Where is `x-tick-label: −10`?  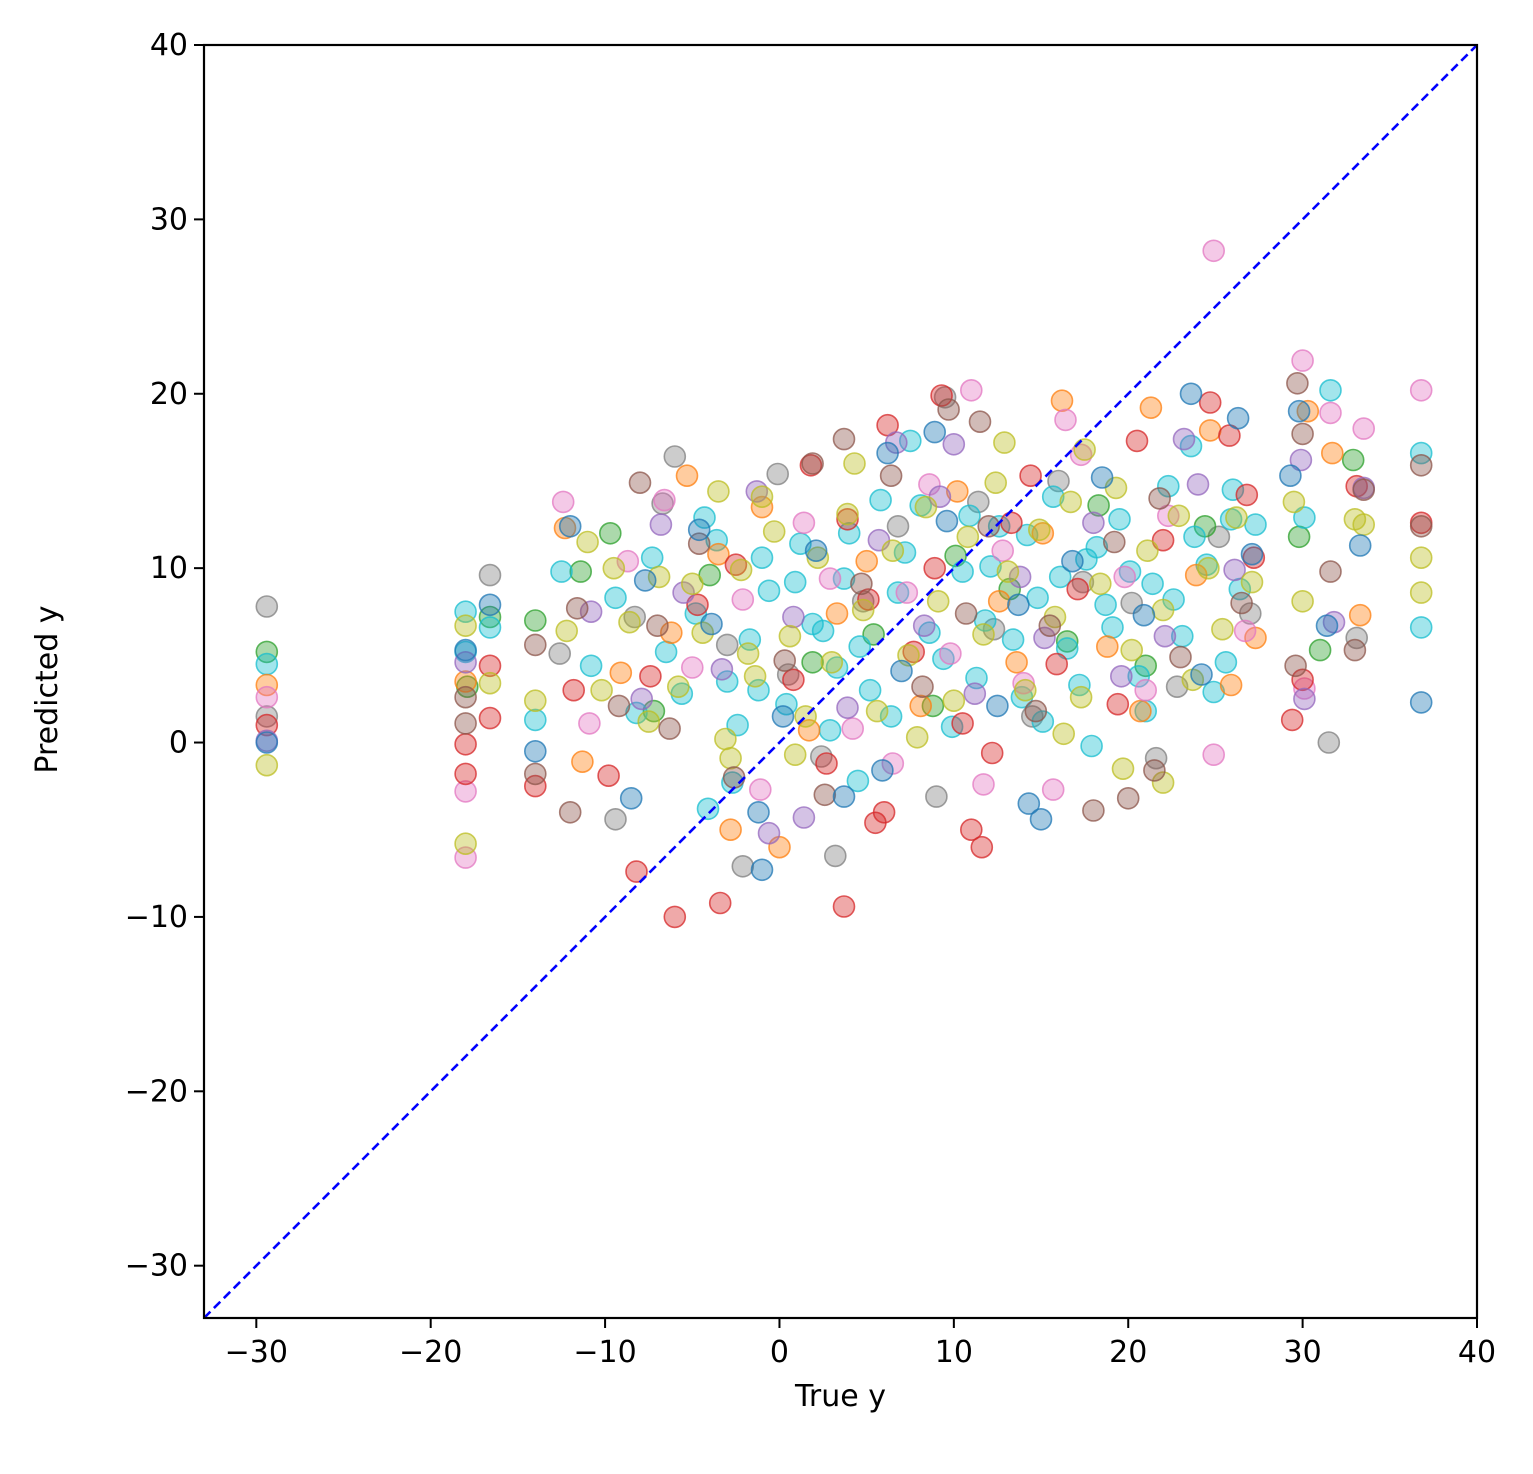 x-tick-label: −10 is located at coordinates (604, 1352).